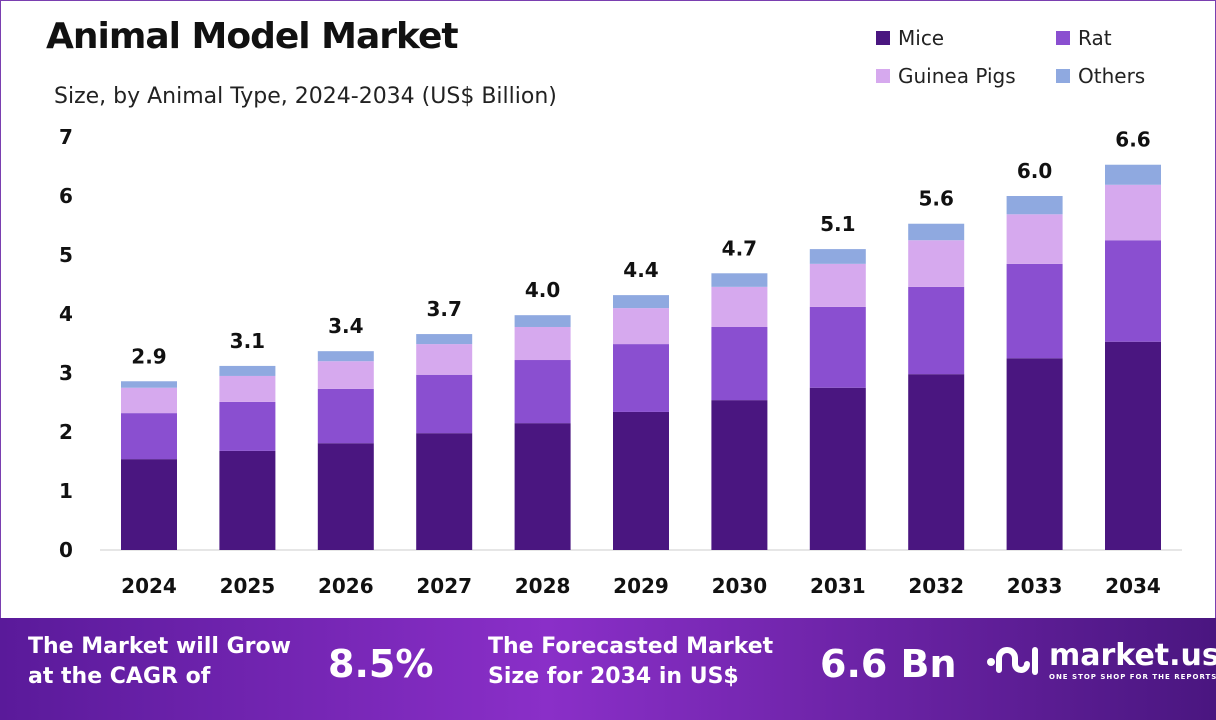  I want to click on y-tick-label: 7, so click(66, 137).